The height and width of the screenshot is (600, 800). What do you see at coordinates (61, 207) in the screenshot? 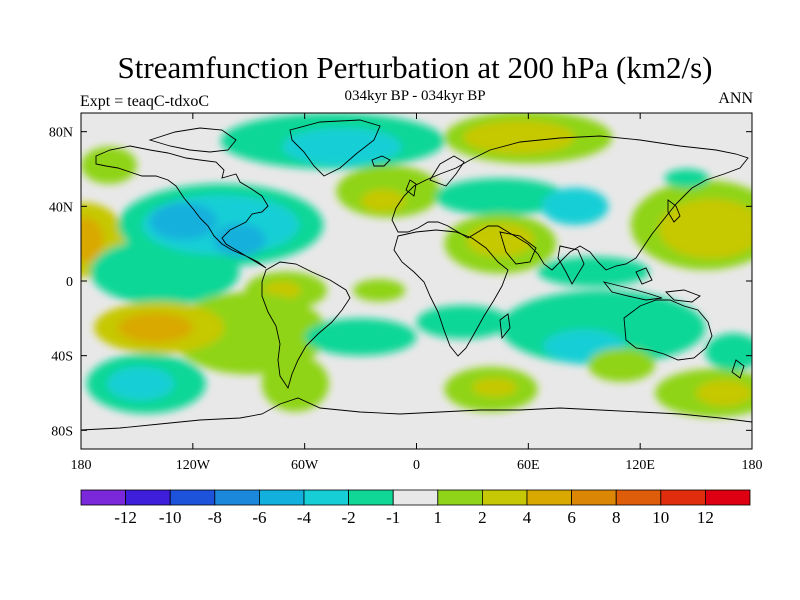
I see `lat-tick-label: 40N` at bounding box center [61, 207].